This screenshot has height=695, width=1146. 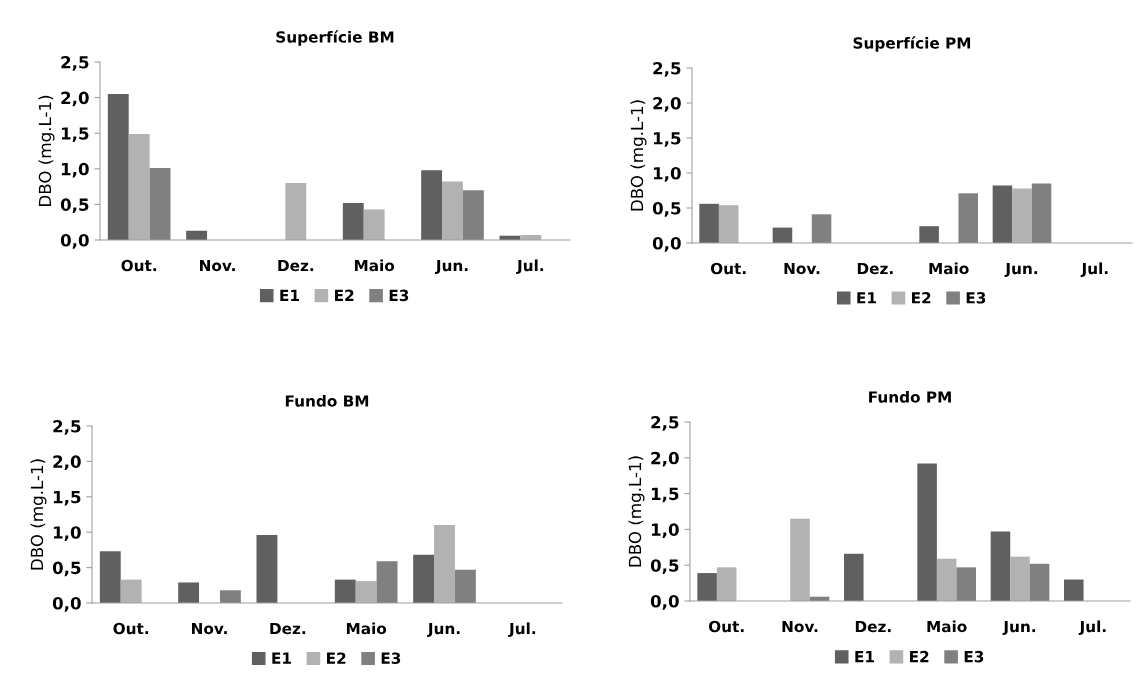 What do you see at coordinates (910, 396) in the screenshot?
I see `chart-title: Fundo PM` at bounding box center [910, 396].